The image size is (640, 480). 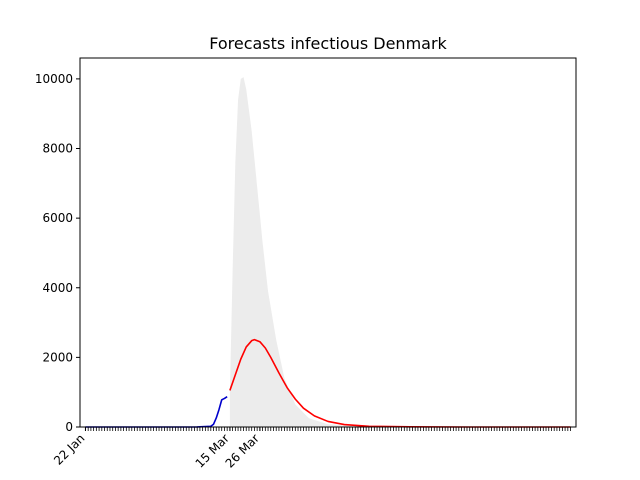 I want to click on chart-title: Forecasts infectious Denmark, so click(x=328, y=43).